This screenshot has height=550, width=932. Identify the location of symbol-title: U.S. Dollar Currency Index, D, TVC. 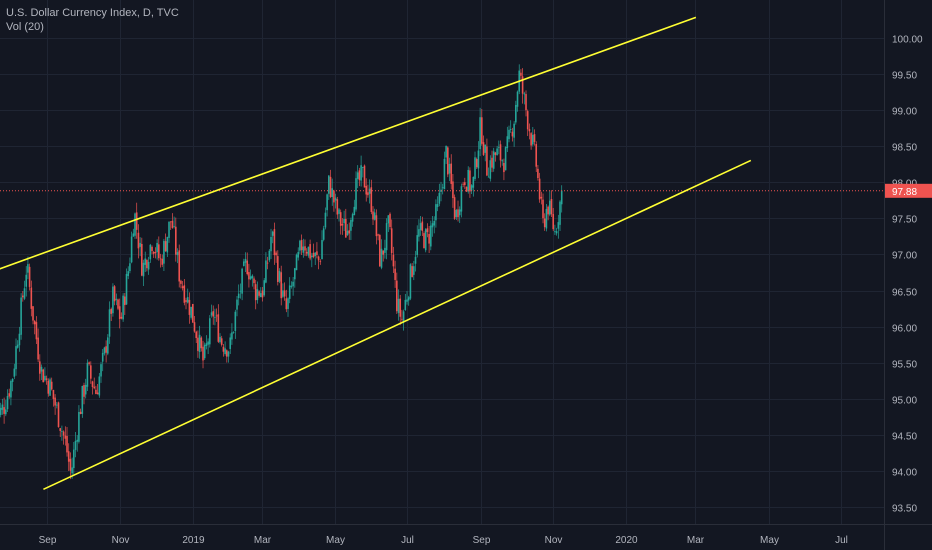
(92, 13).